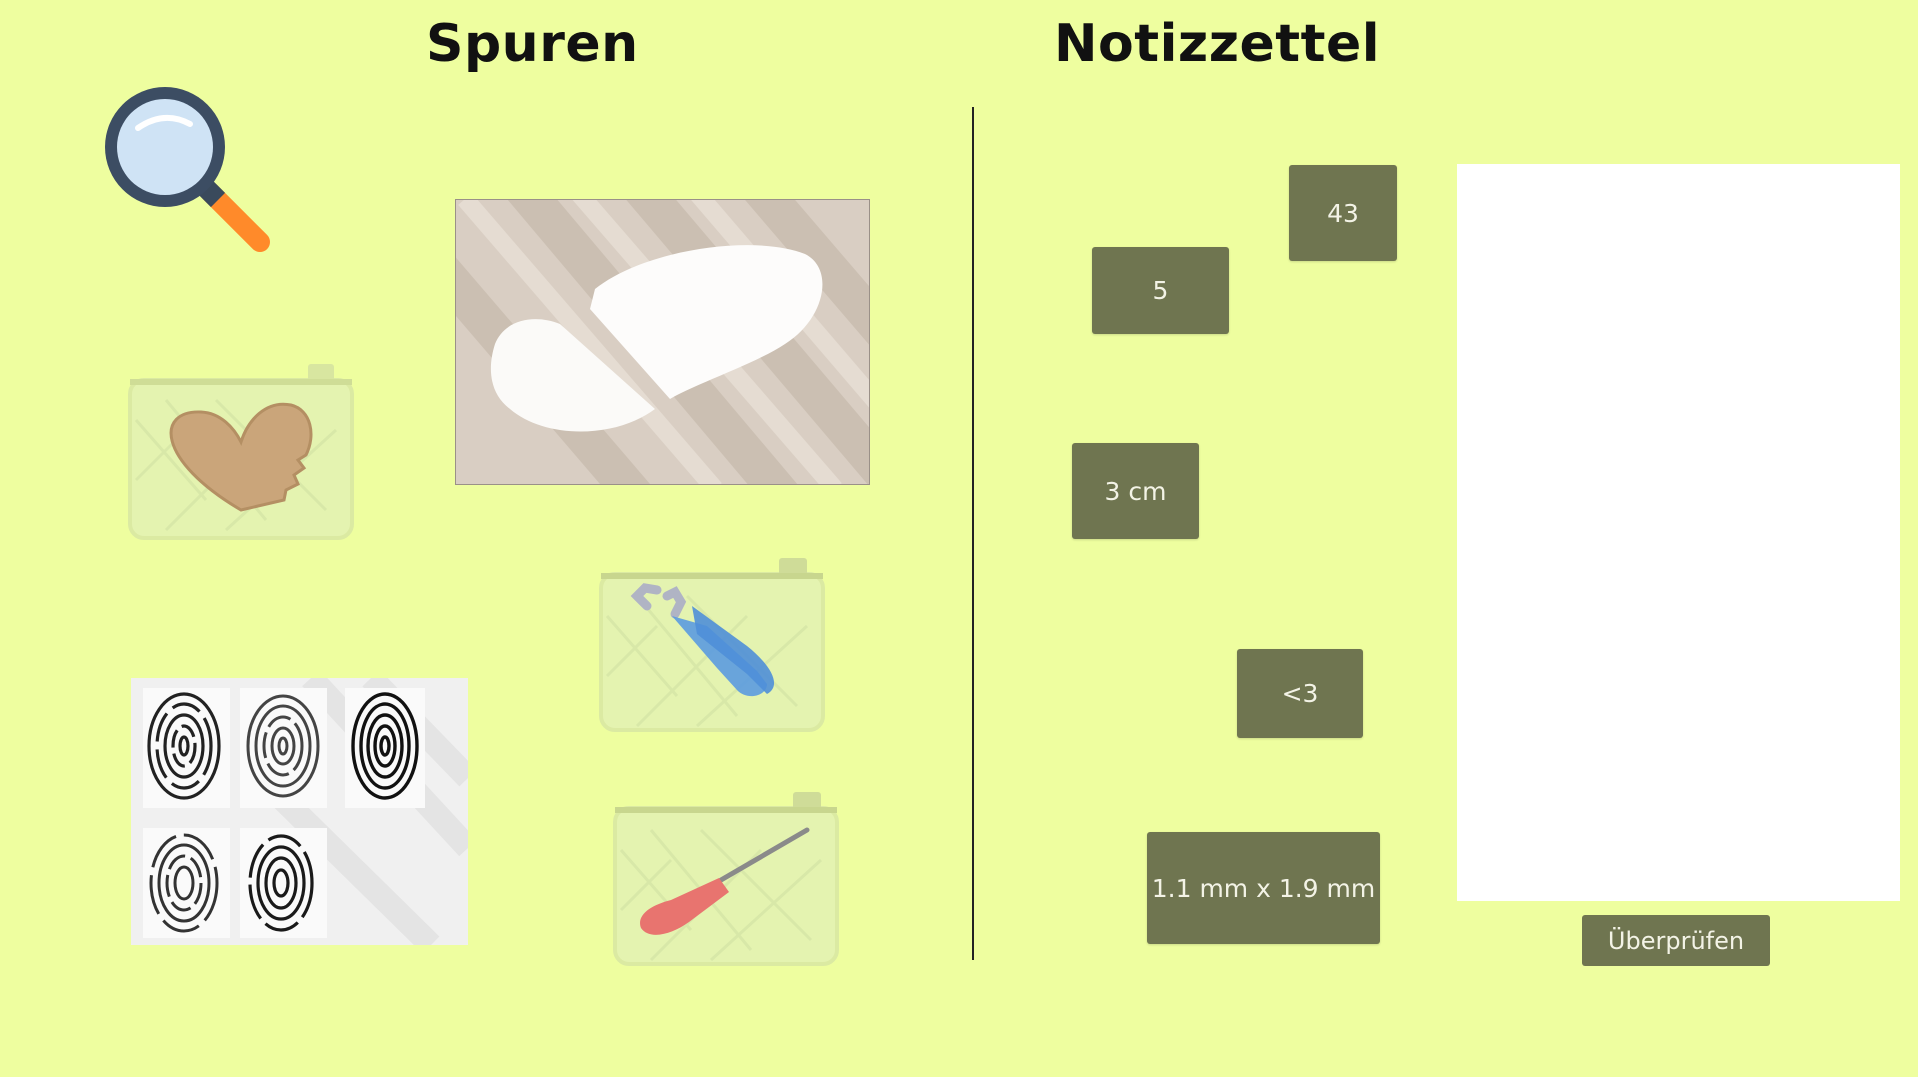  What do you see at coordinates (532, 44) in the screenshot?
I see `traces-heading: Spuren` at bounding box center [532, 44].